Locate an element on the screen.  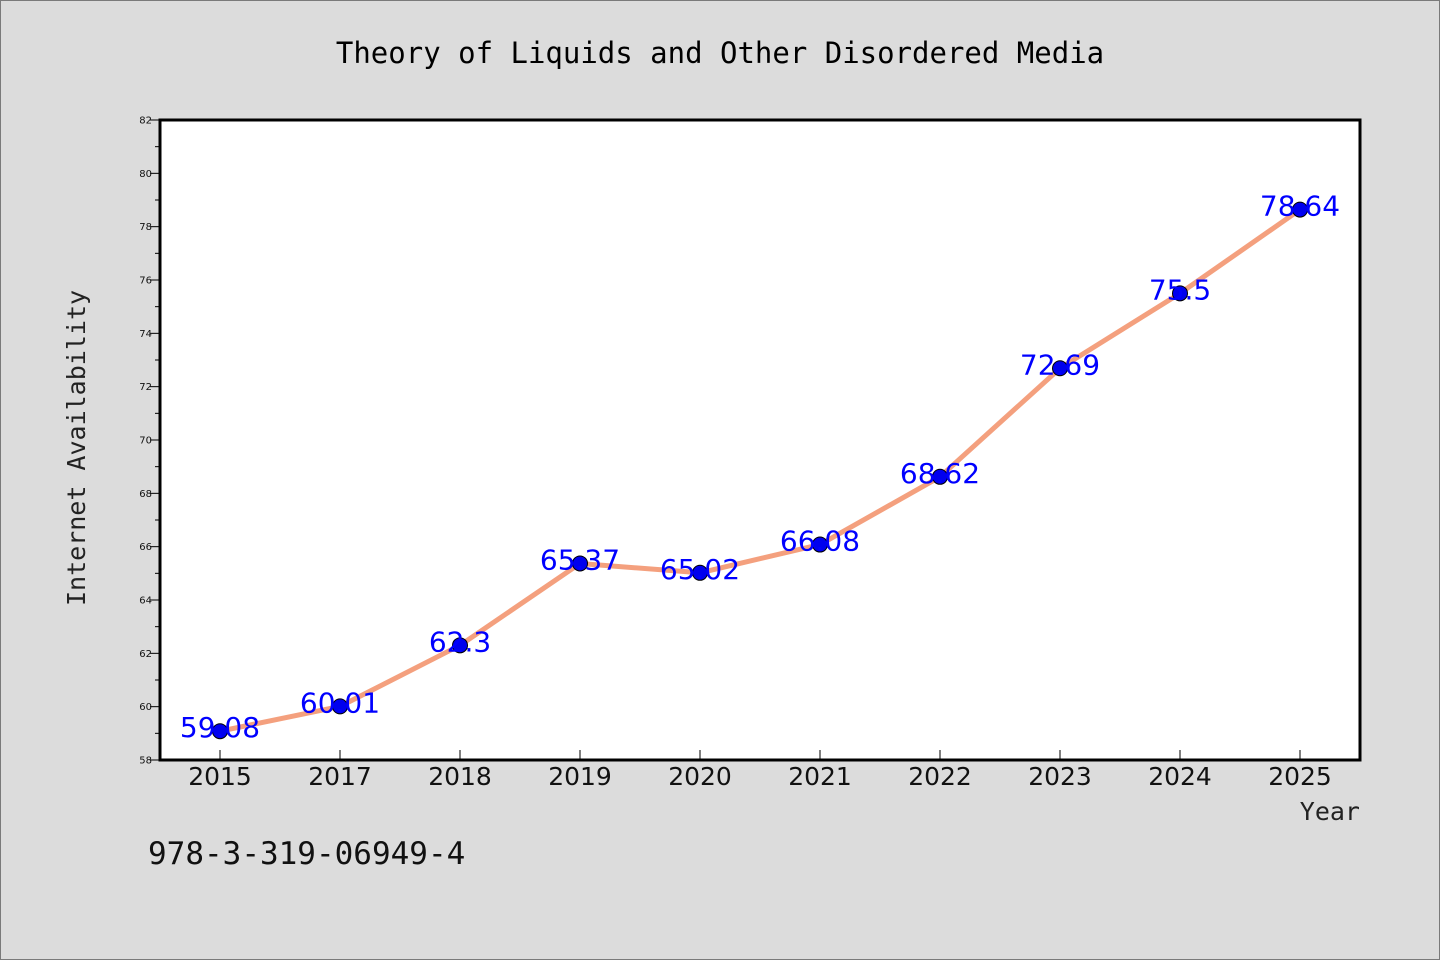
x-tick-label: 2021 is located at coordinates (820, 776).